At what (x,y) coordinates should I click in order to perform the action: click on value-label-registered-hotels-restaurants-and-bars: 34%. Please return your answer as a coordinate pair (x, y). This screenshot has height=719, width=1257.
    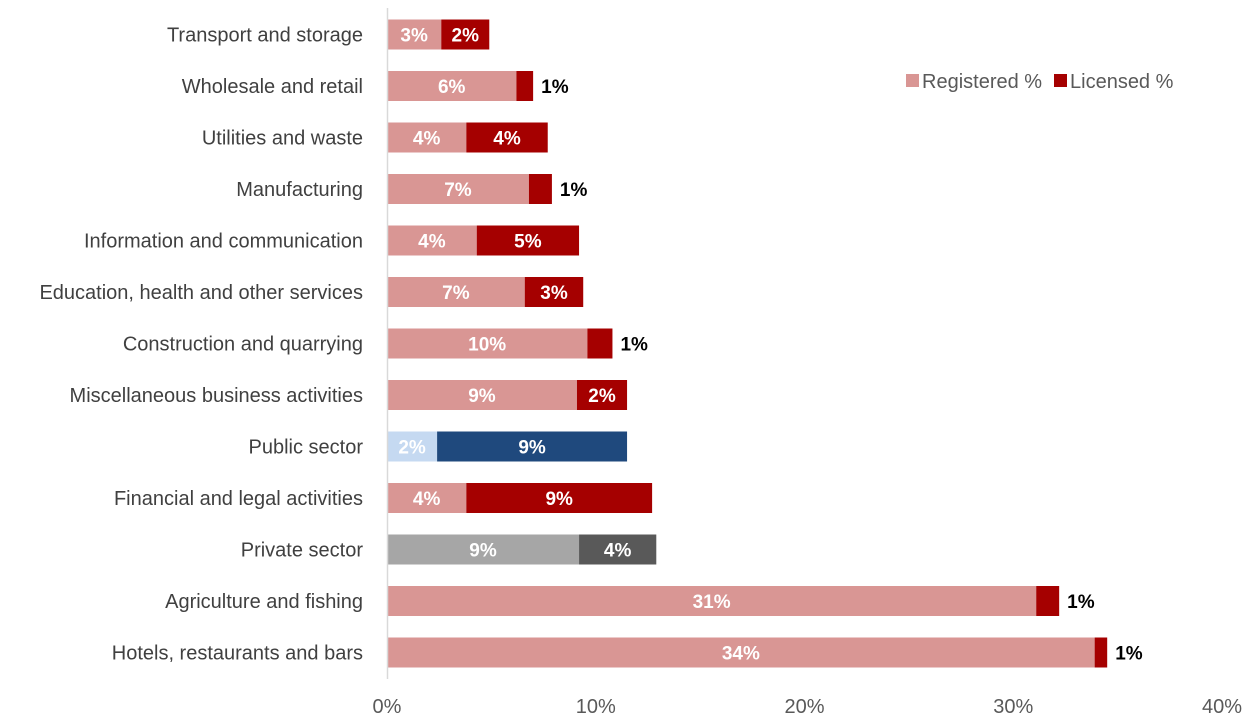
    Looking at the image, I should click on (741, 654).